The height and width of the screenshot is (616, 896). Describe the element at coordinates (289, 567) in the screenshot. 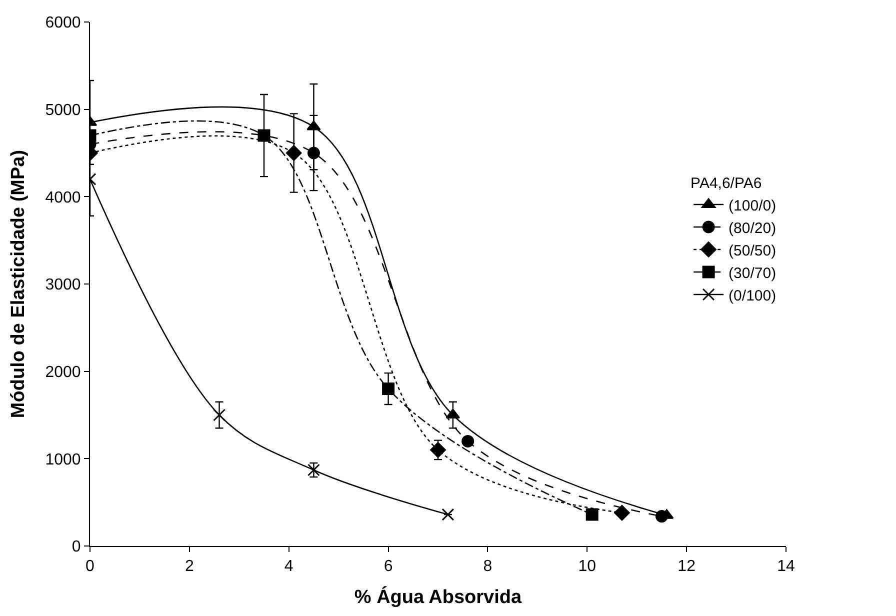

I see `x-tick-label: 4` at that location.